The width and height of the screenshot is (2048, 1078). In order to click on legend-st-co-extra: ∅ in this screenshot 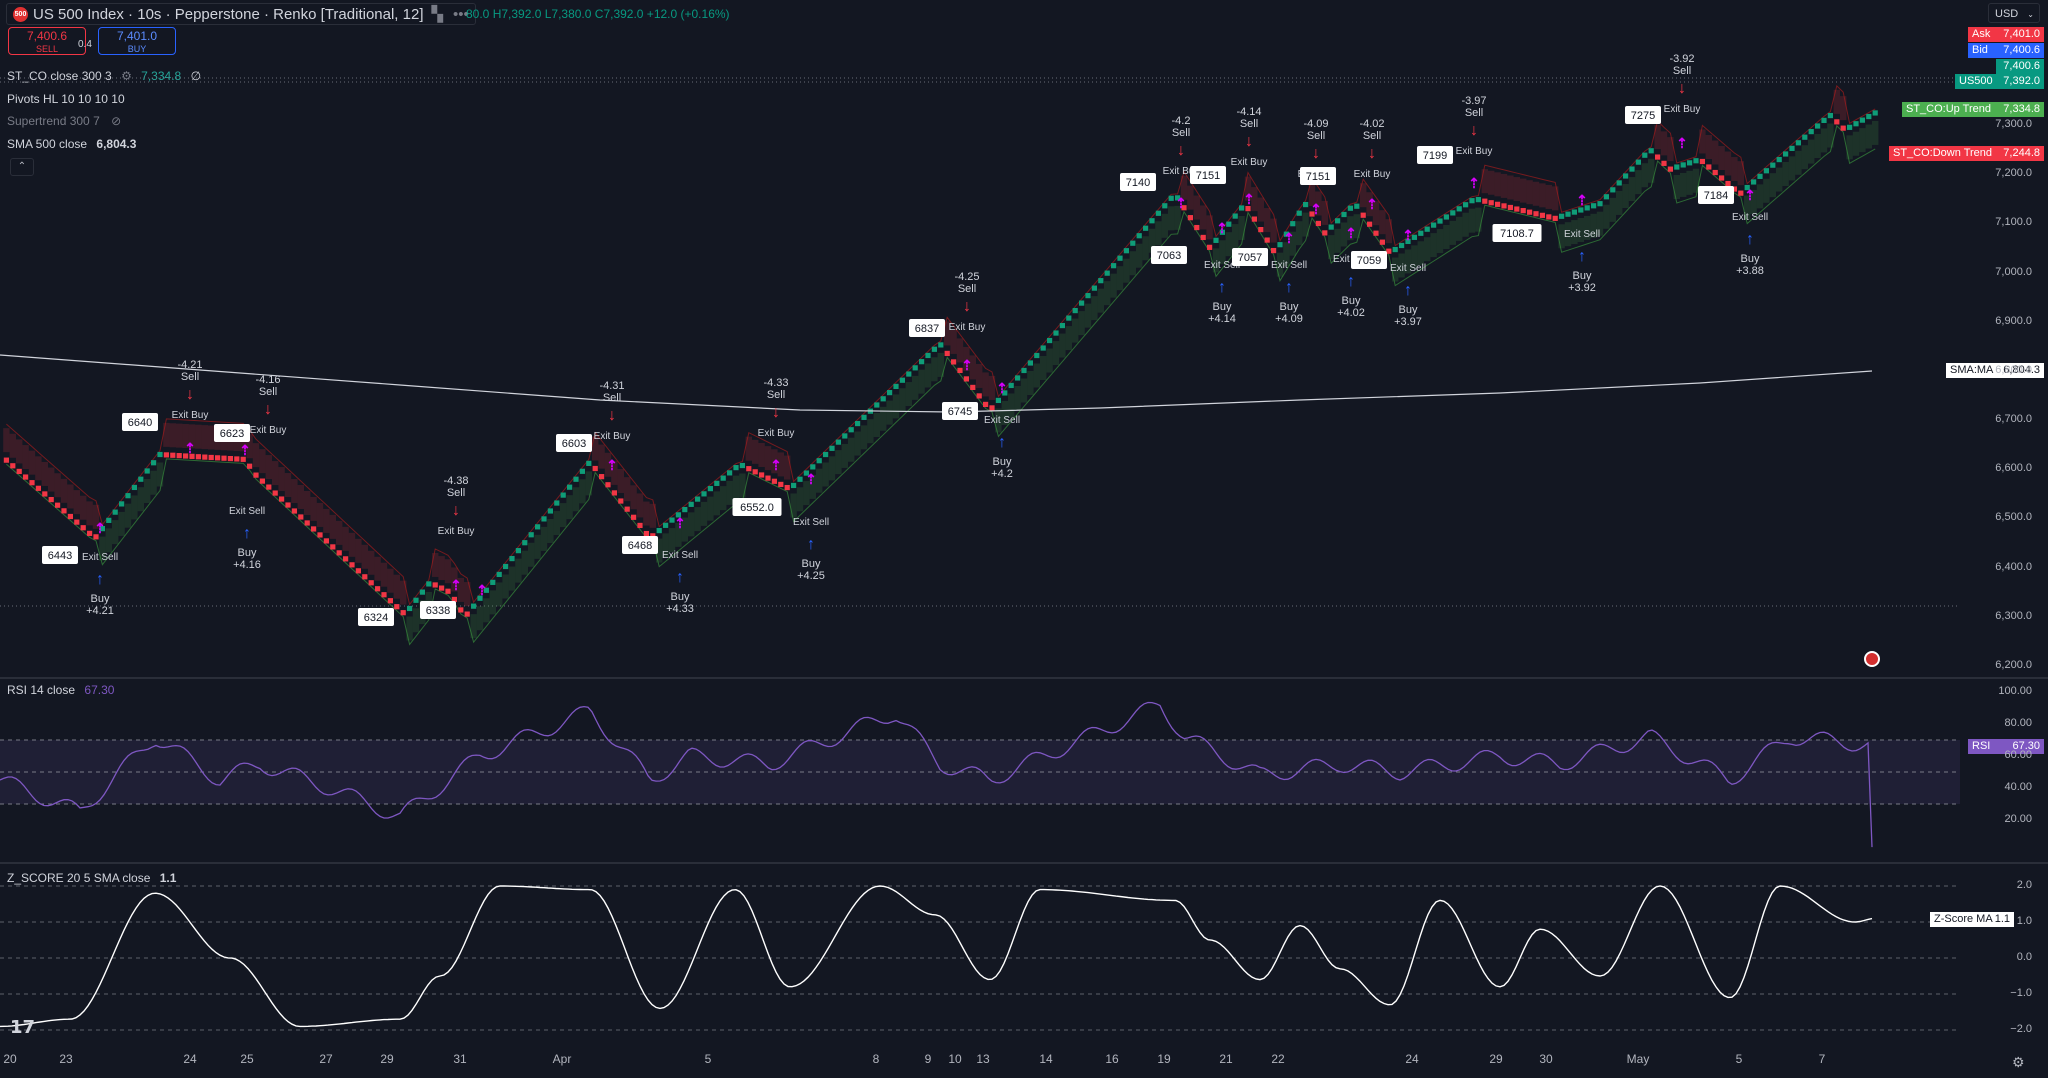, I will do `click(196, 76)`.